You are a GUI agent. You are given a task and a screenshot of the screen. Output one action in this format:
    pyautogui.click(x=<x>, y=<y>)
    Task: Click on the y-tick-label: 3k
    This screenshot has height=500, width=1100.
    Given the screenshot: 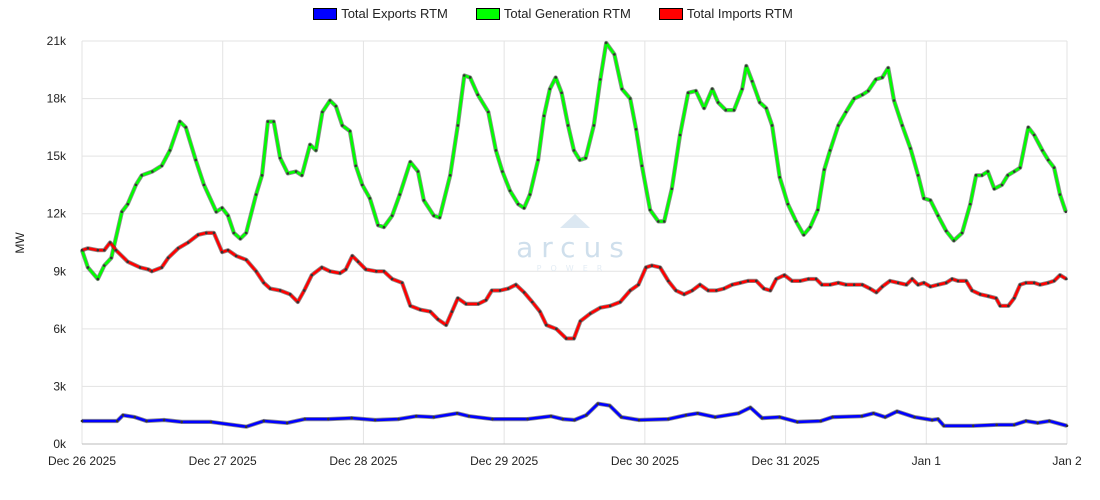 What is the action you would take?
    pyautogui.click(x=60, y=386)
    